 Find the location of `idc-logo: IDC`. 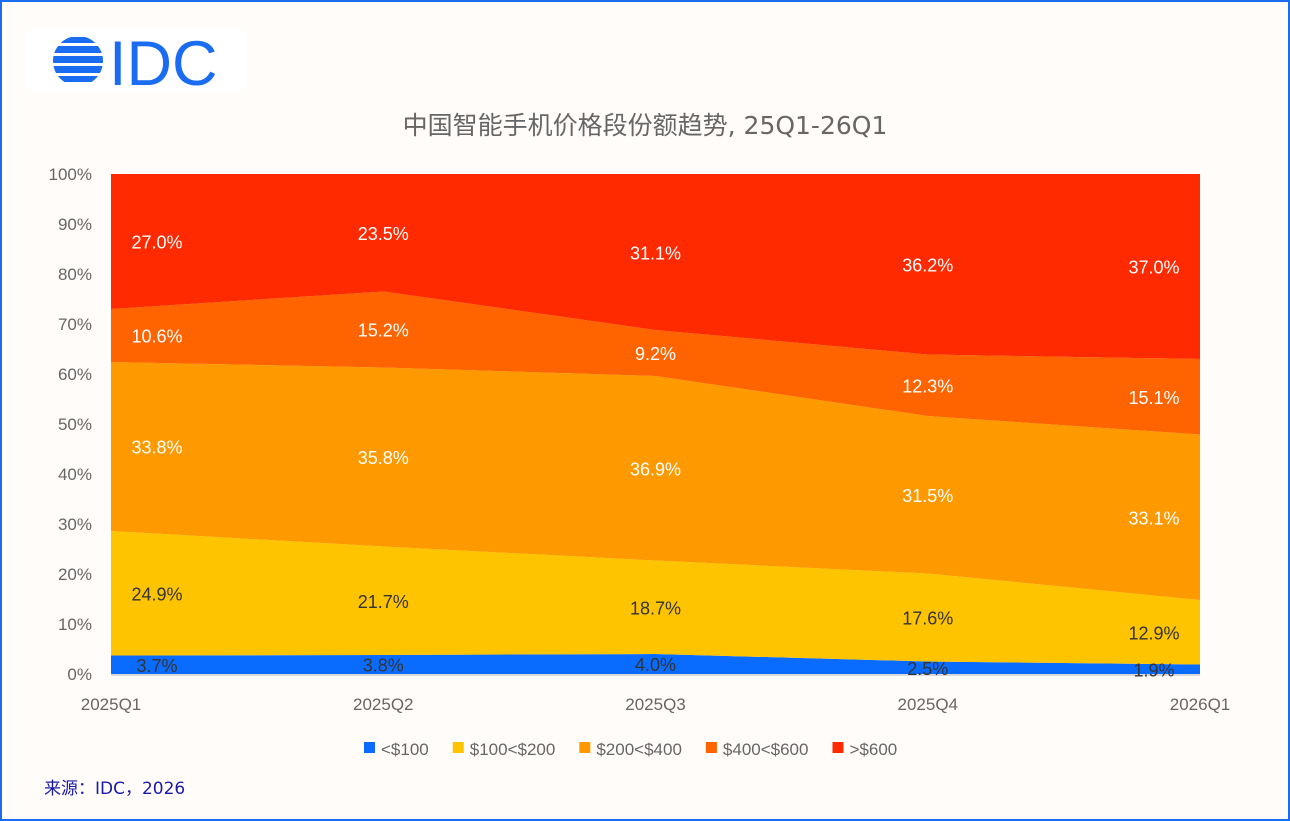

idc-logo: IDC is located at coordinates (136, 60).